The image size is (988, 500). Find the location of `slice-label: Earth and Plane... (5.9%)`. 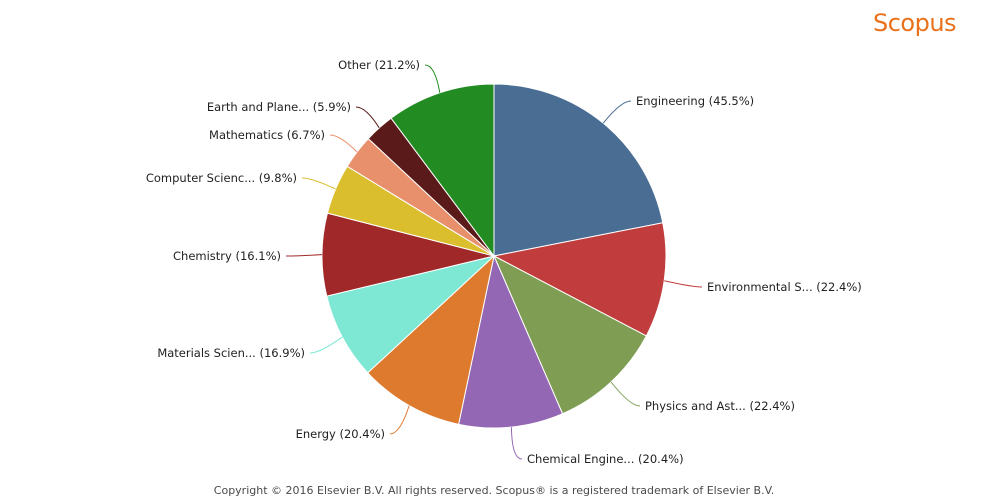

slice-label: Earth and Plane... (5.9%) is located at coordinates (279, 107).